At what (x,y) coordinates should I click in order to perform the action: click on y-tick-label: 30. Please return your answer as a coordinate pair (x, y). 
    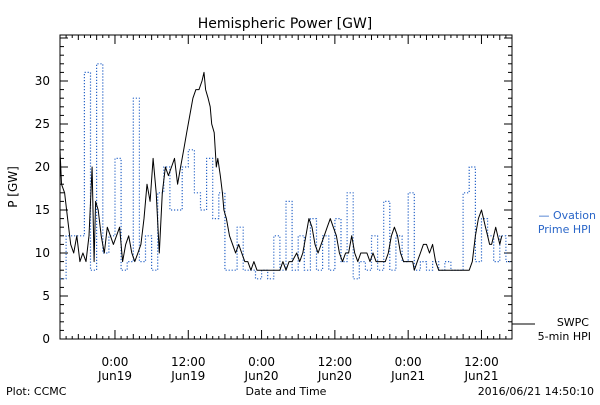
    Looking at the image, I should click on (42, 81).